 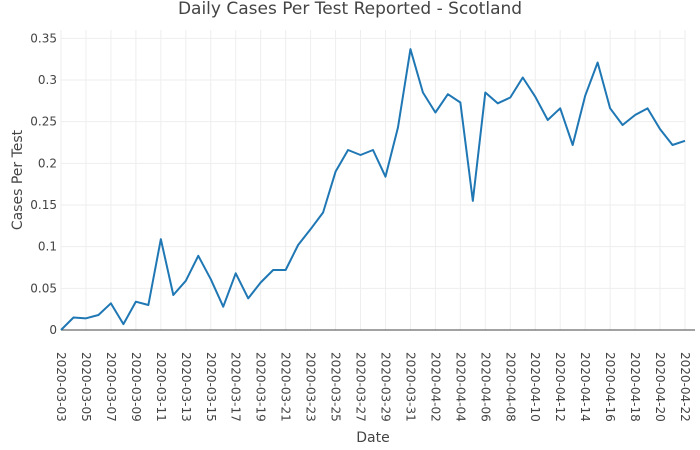 I want to click on x-tick-label: 2020-04-16, so click(x=610, y=387).